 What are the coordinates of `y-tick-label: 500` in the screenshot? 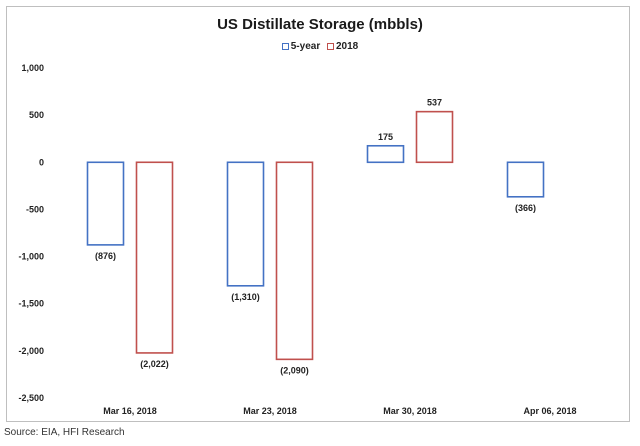 It's located at (36, 115).